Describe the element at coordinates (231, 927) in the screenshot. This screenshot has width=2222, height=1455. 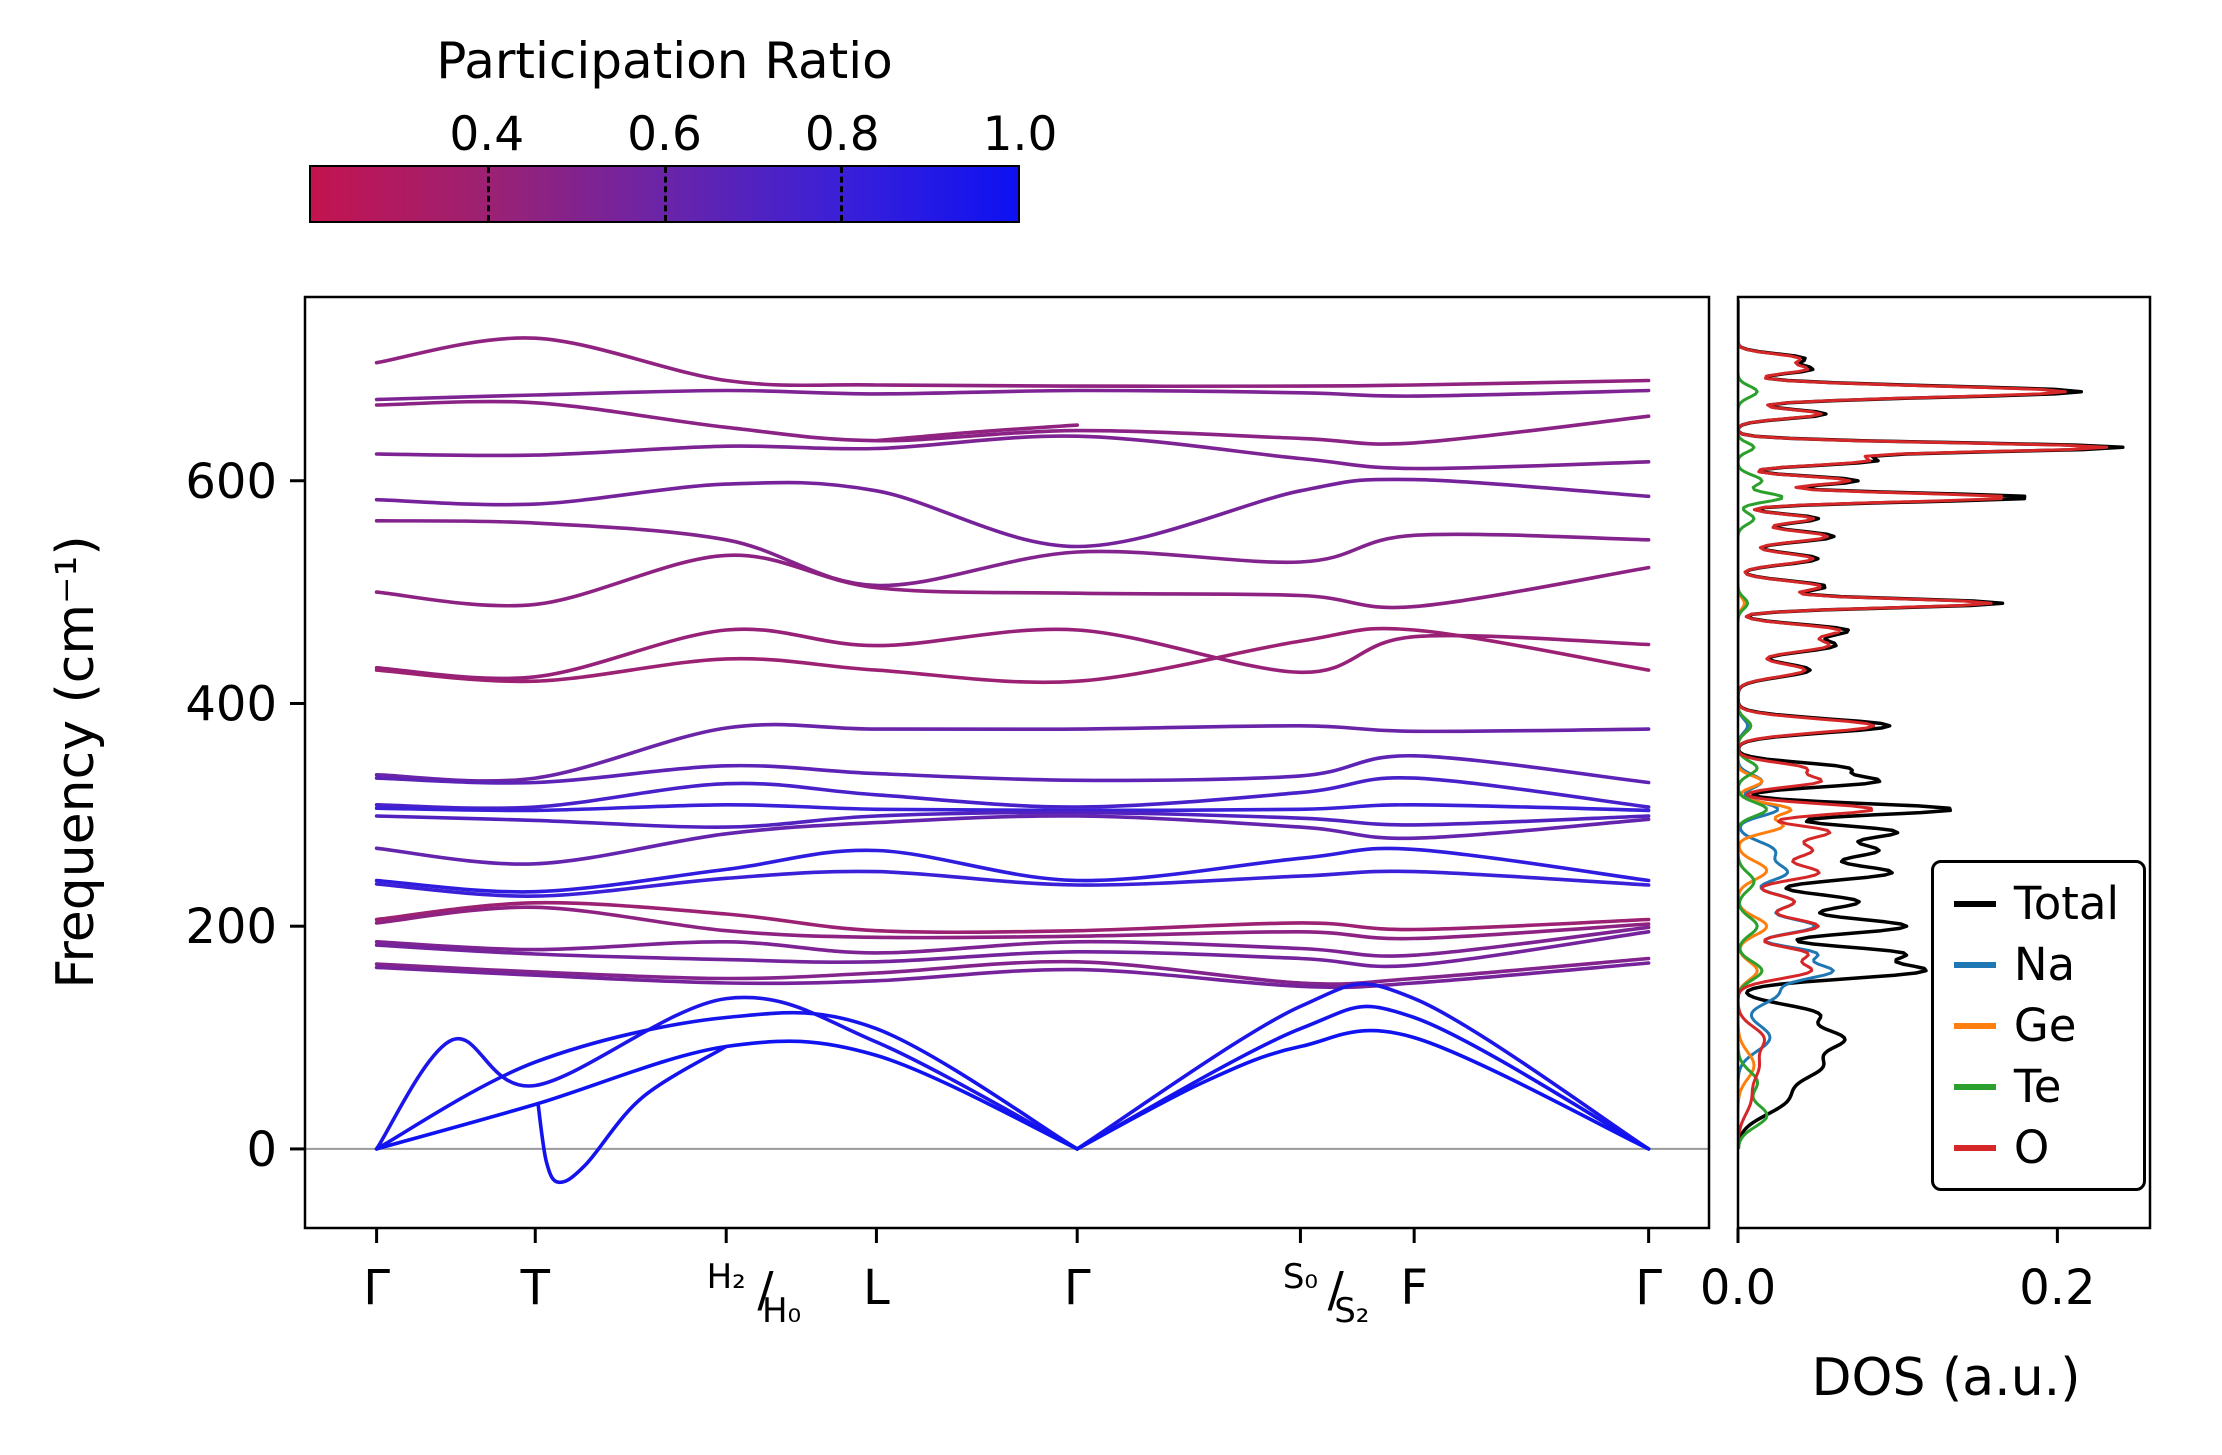
I see `y-tick-label: 200` at that location.